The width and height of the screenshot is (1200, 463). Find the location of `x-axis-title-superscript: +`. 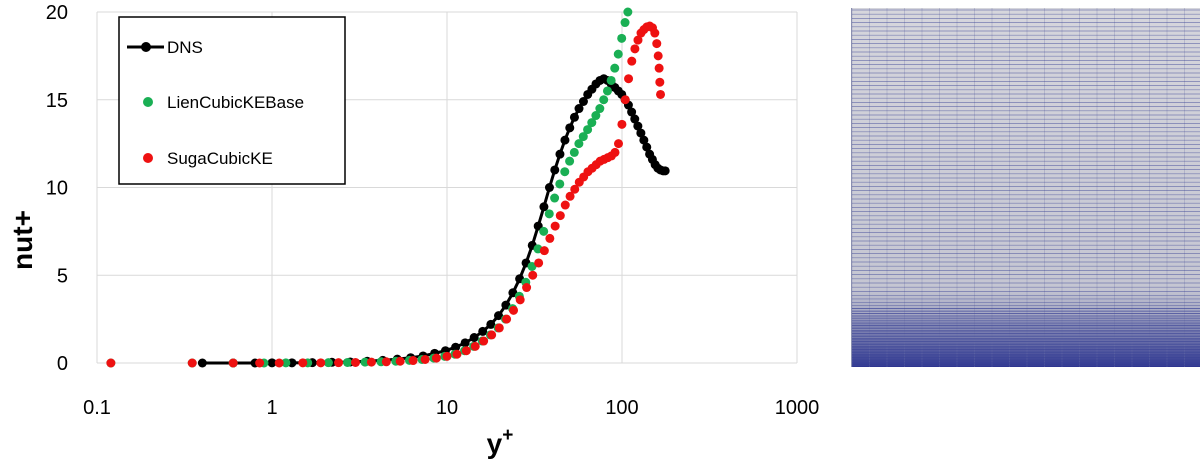

x-axis-title-superscript: + is located at coordinates (507, 435).